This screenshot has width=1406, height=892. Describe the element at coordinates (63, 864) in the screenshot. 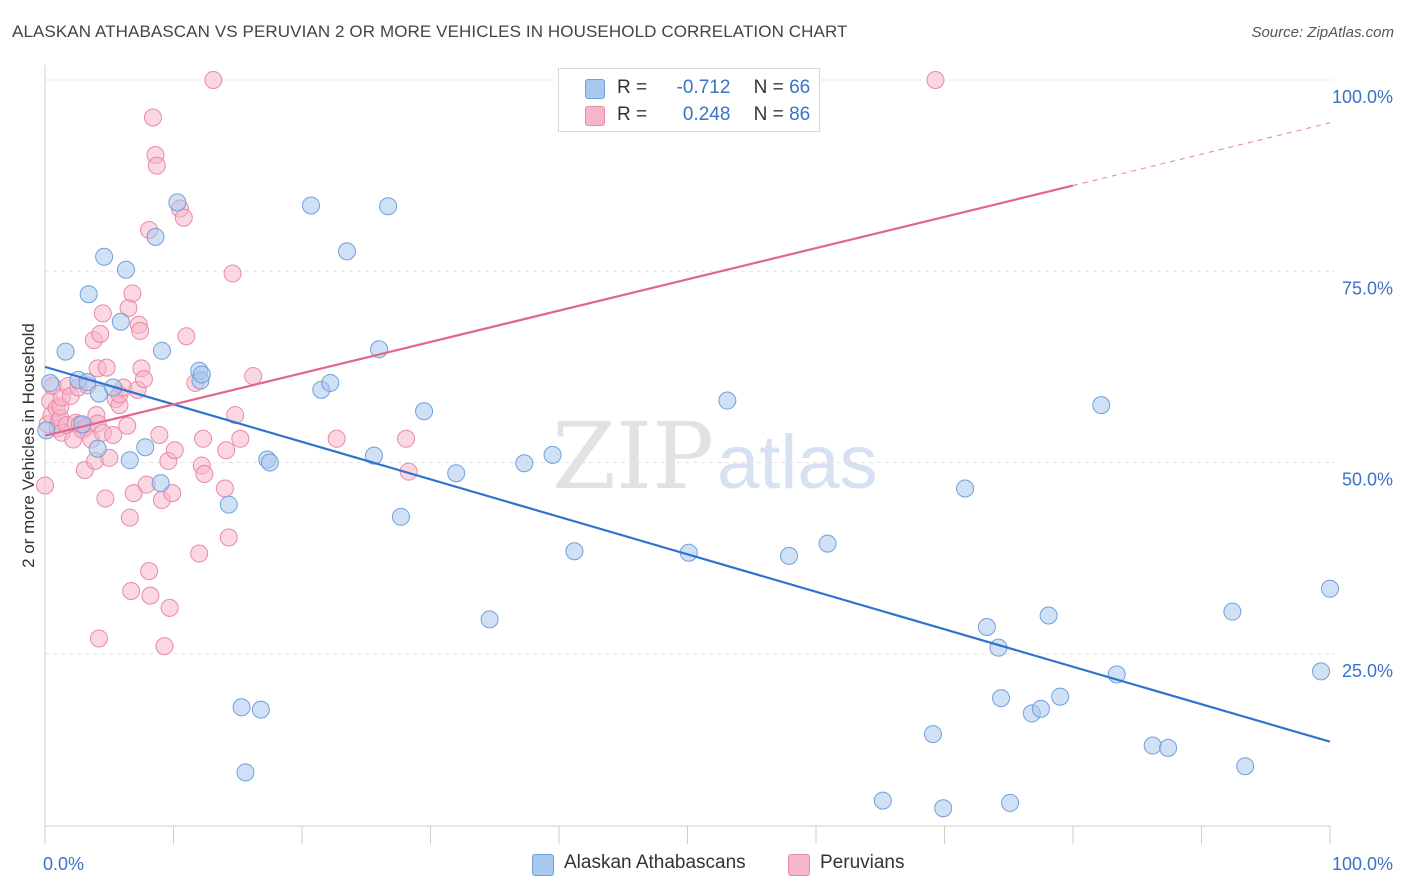

I see `x-tick-label: 0.0%` at that location.